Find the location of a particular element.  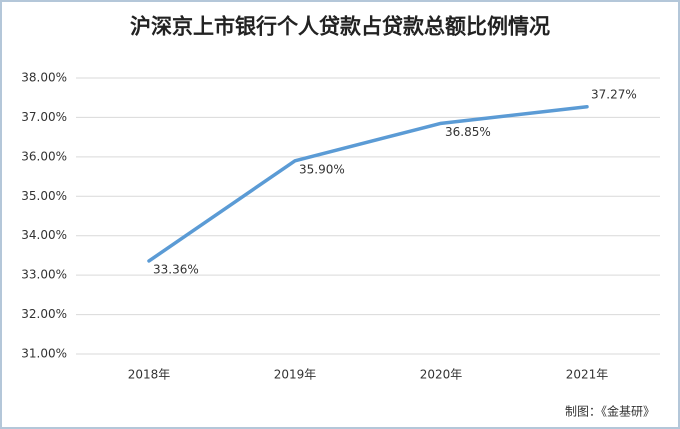

y-tick-label: 37.00% is located at coordinates (44, 117).